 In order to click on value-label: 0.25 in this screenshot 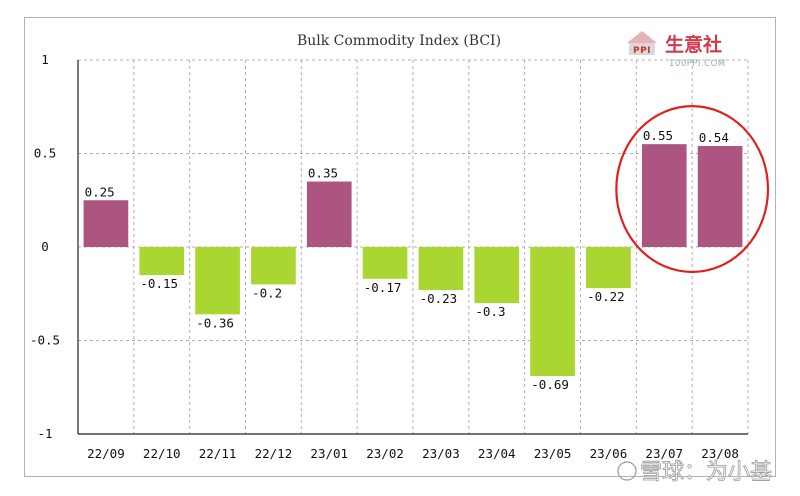, I will do `click(100, 191)`.